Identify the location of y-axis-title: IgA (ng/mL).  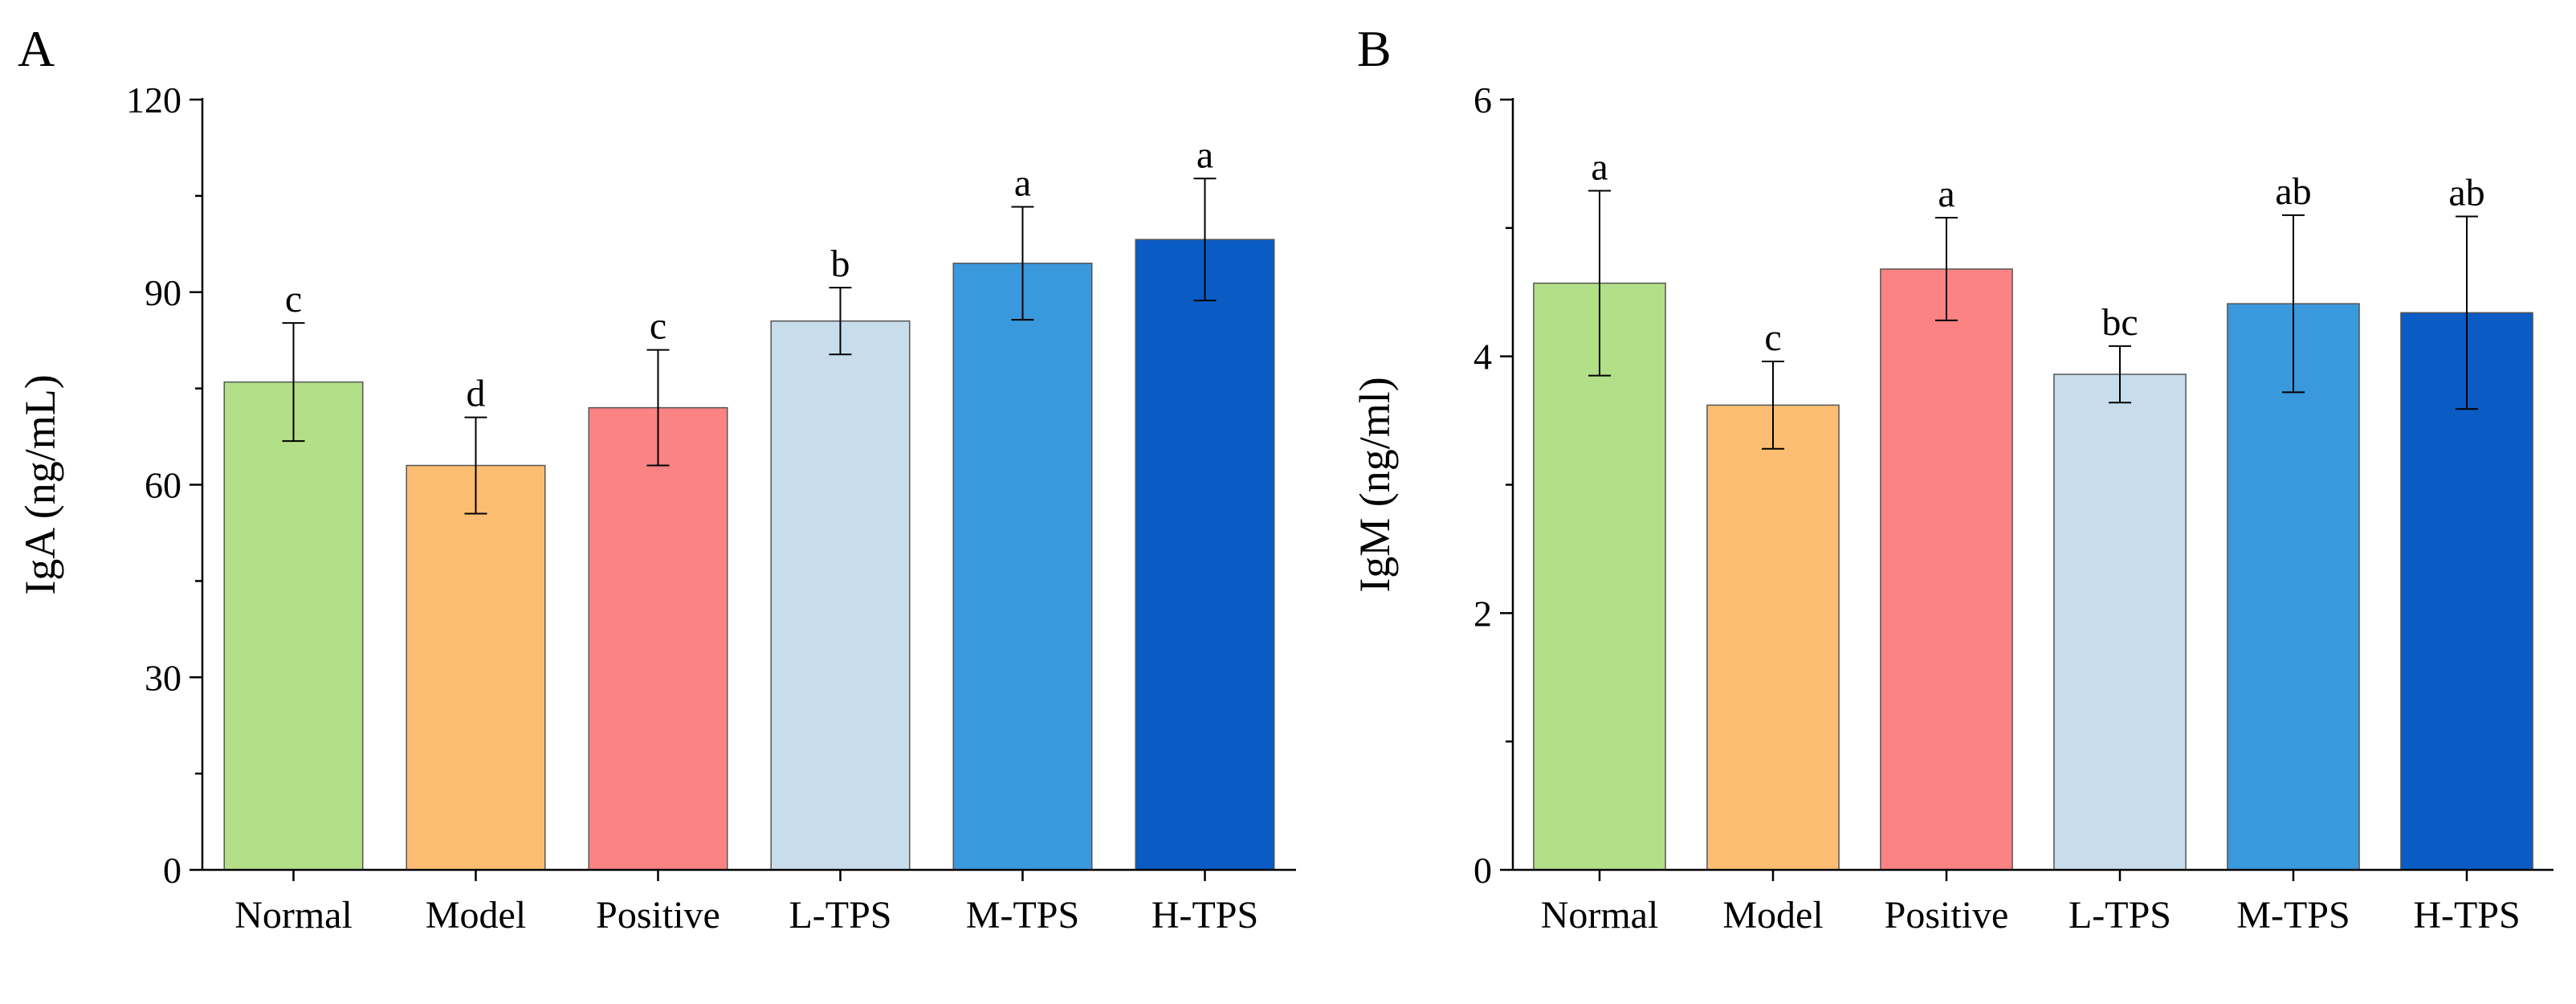
(40, 484).